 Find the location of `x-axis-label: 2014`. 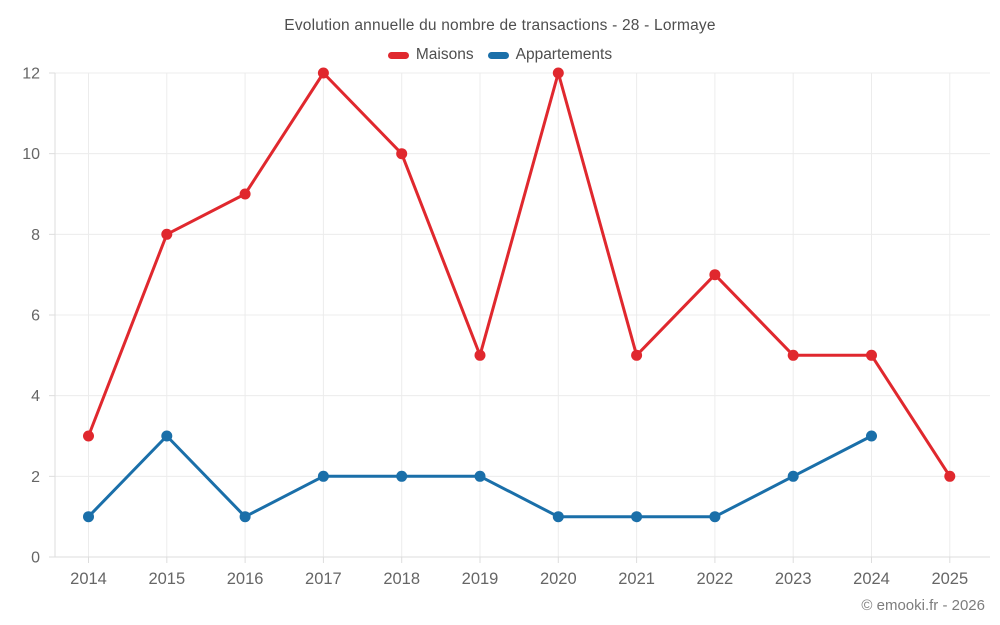

x-axis-label: 2014 is located at coordinates (88, 579).